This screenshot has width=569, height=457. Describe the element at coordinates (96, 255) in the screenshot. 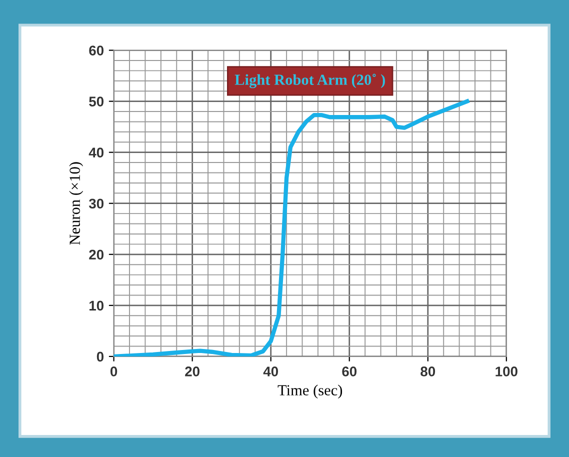

I see `y-tick-label: 20` at that location.